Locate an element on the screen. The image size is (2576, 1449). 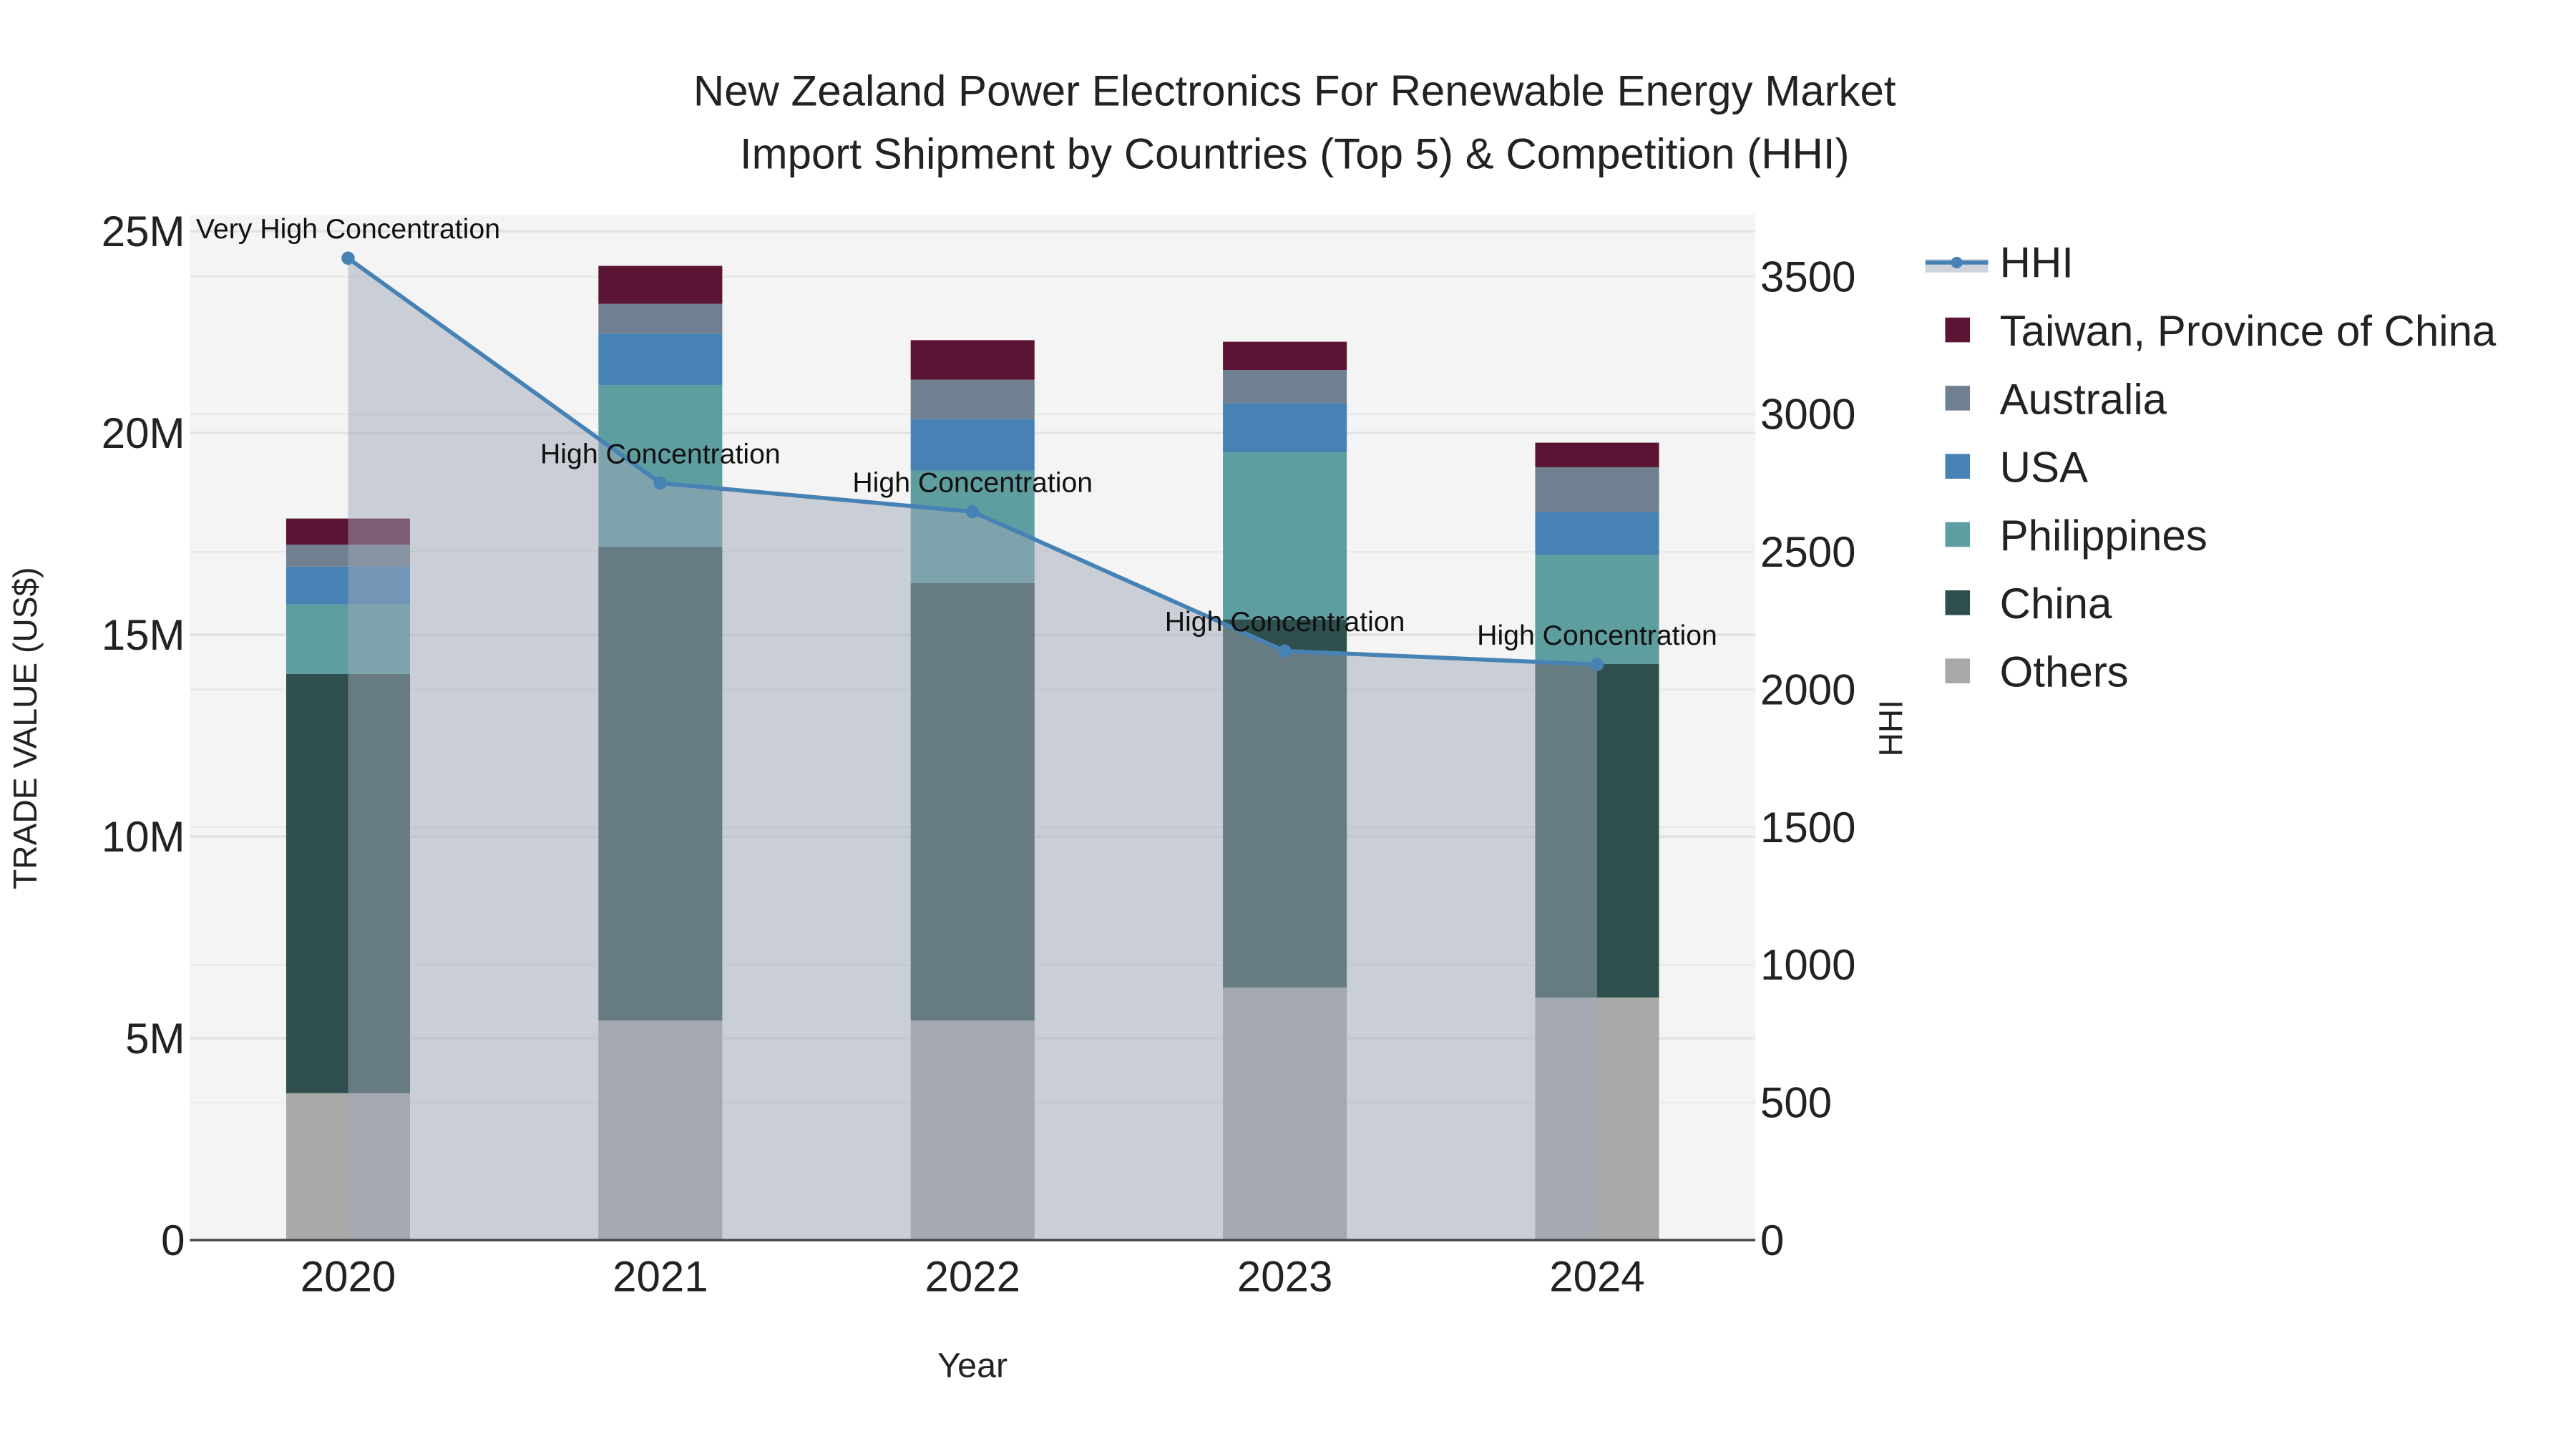
y-tick-label: 5M is located at coordinates (155, 1039).